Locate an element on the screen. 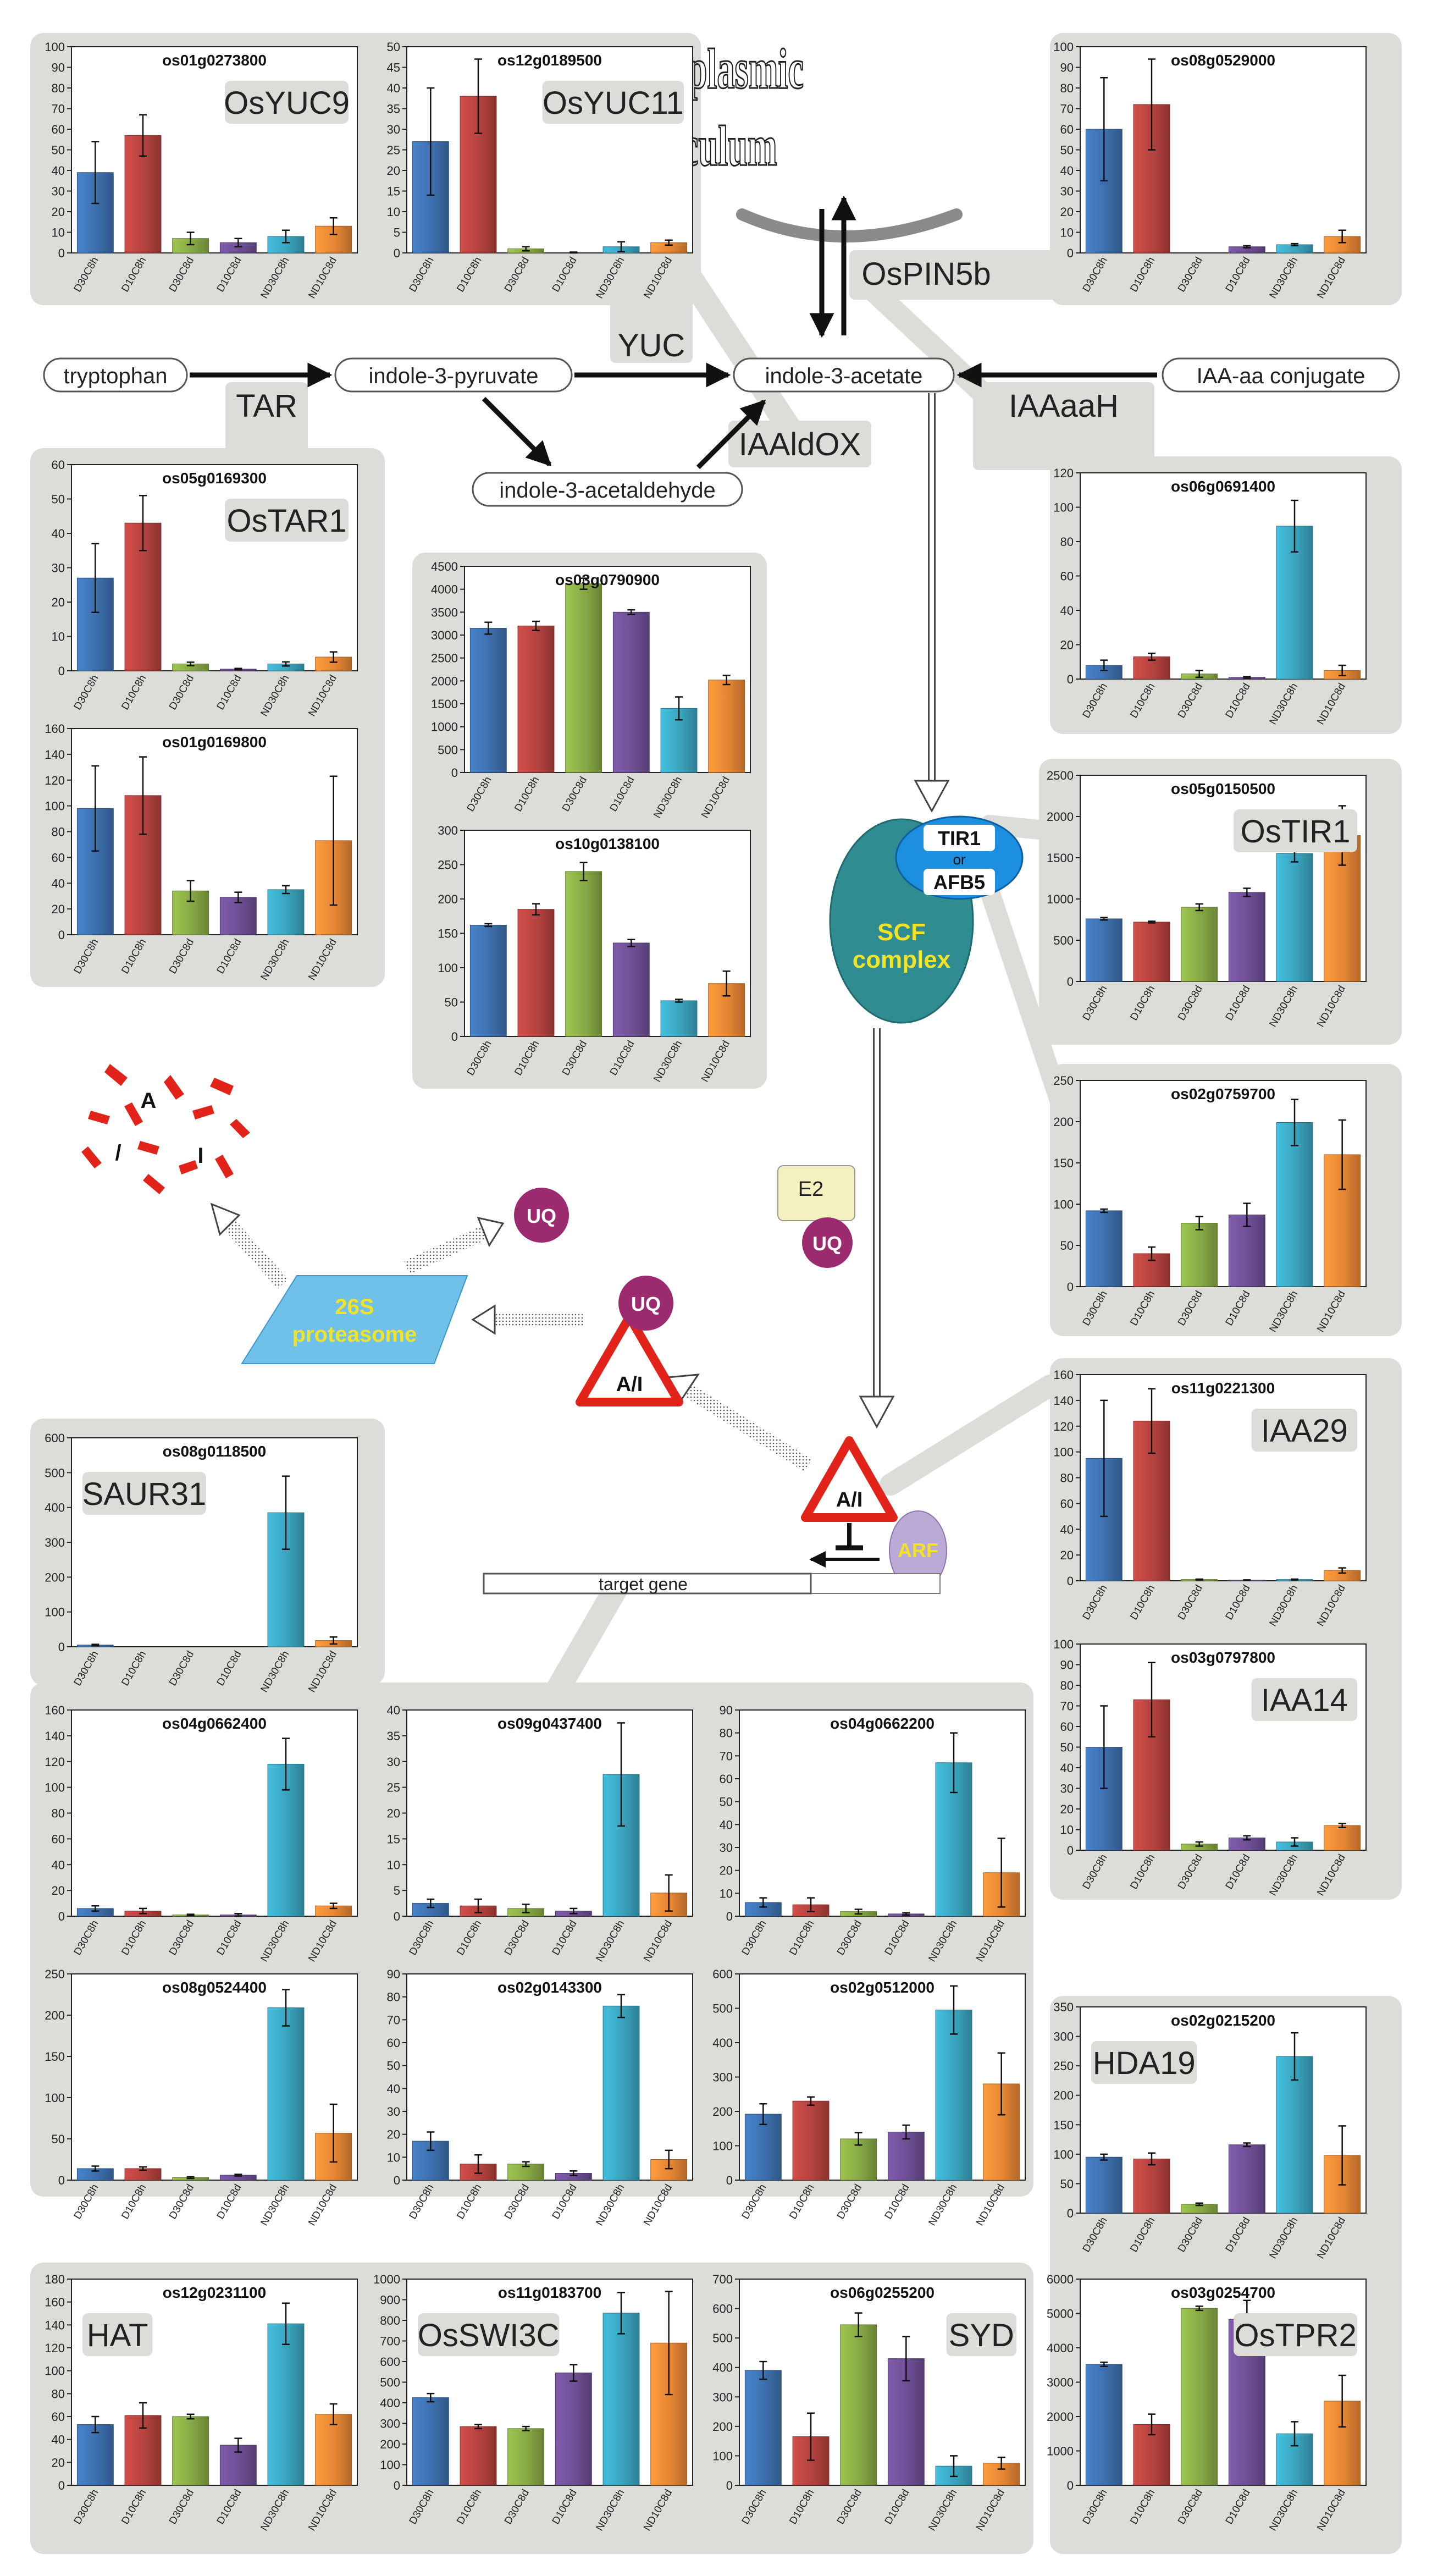 The width and height of the screenshot is (1432, 2576). scf-label-line1: SCF is located at coordinates (901, 932).